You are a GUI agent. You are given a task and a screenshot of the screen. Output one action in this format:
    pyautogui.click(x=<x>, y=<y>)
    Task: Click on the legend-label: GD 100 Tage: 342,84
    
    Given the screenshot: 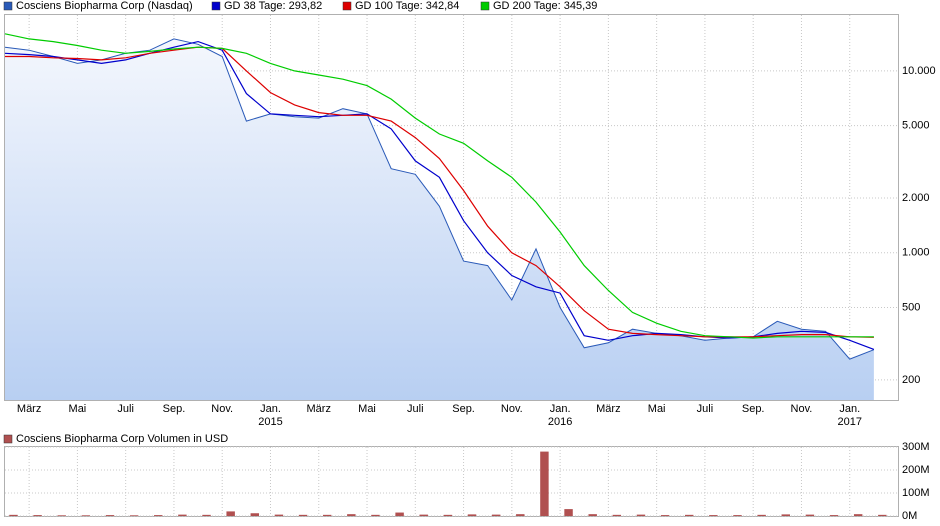 What is the action you would take?
    pyautogui.click(x=407, y=6)
    